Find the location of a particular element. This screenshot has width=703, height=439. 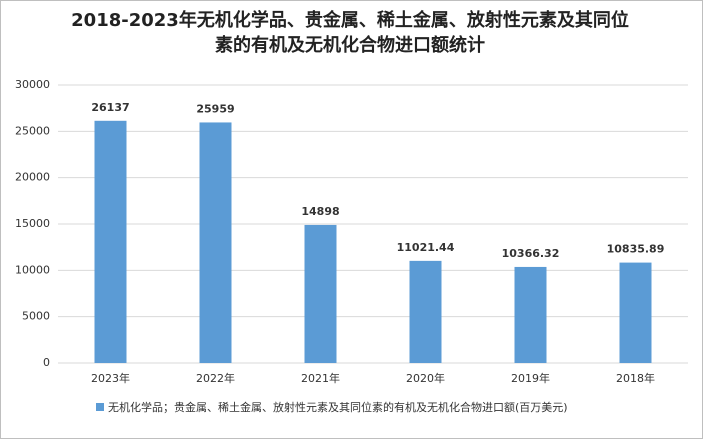

x-tick-label: 2023年 is located at coordinates (110, 378).